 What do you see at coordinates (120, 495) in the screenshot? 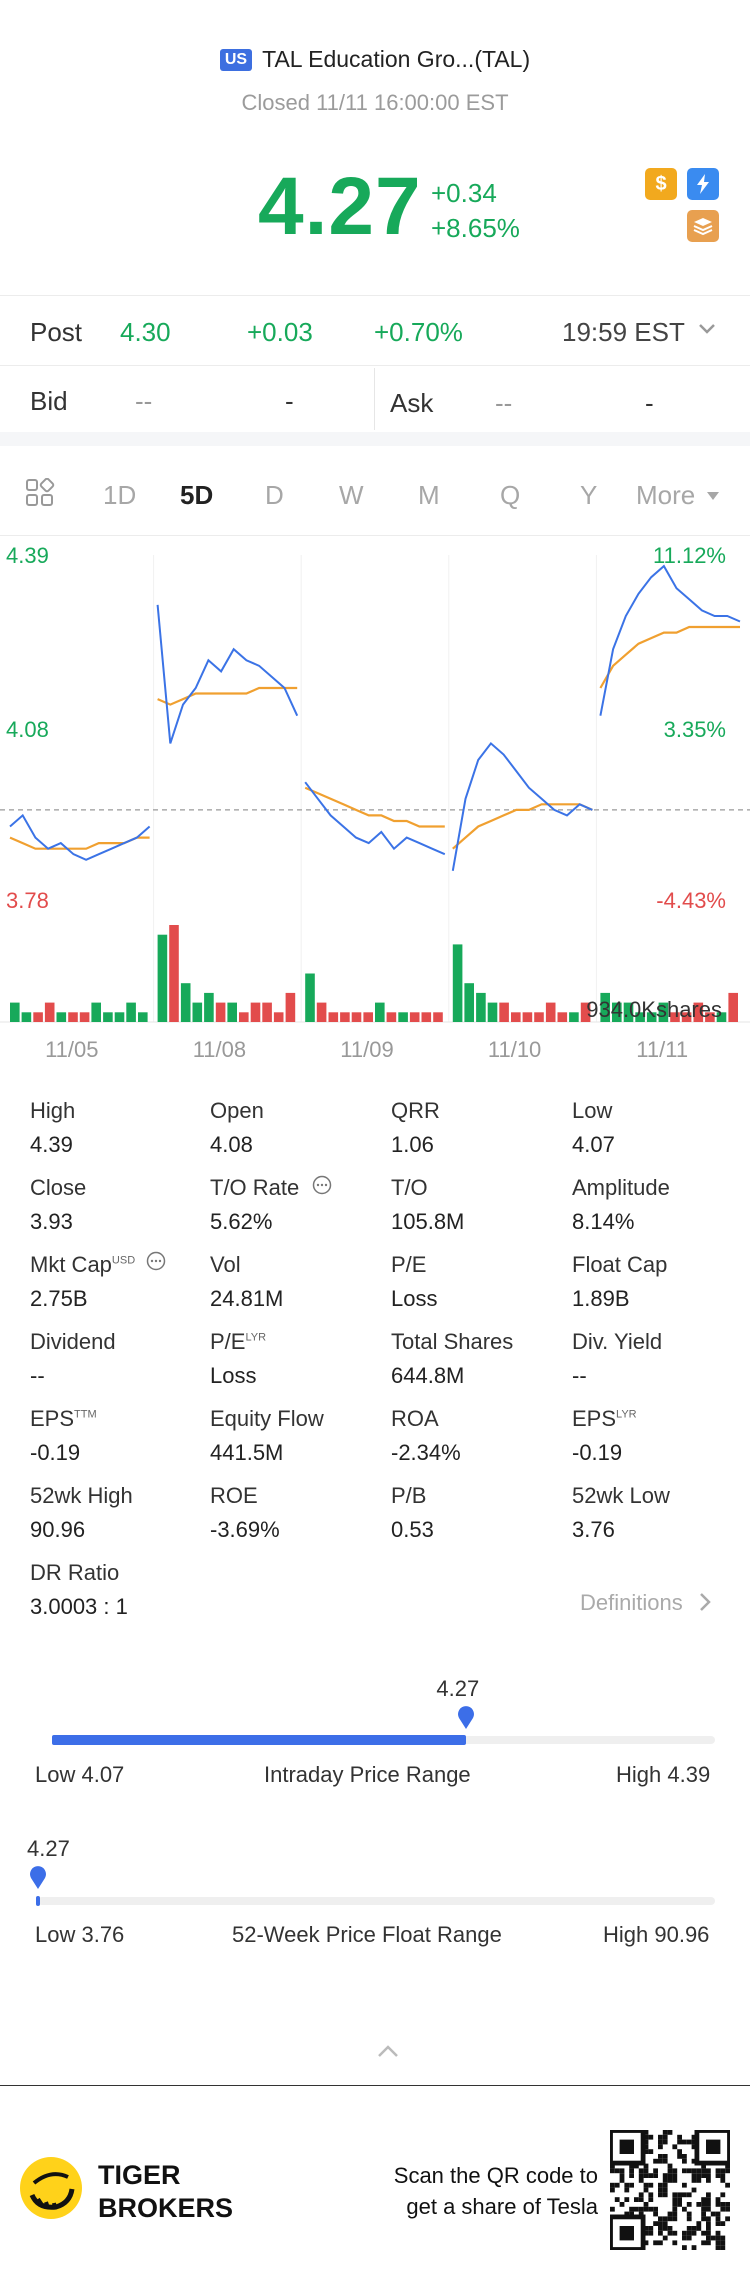
I see `tab-1d: 1D` at bounding box center [120, 495].